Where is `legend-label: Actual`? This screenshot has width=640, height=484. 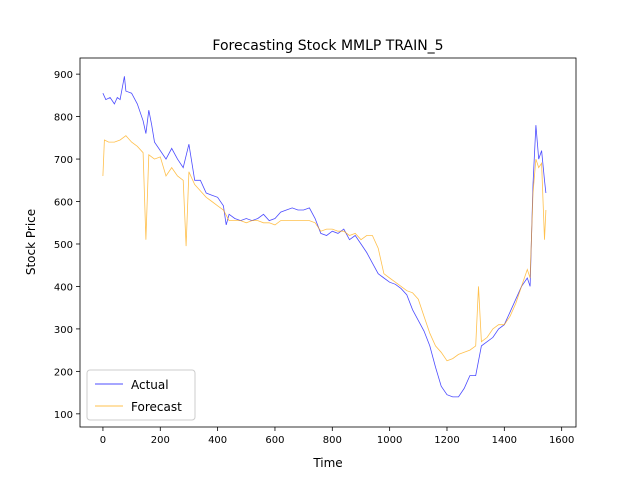 legend-label: Actual is located at coordinates (150, 385).